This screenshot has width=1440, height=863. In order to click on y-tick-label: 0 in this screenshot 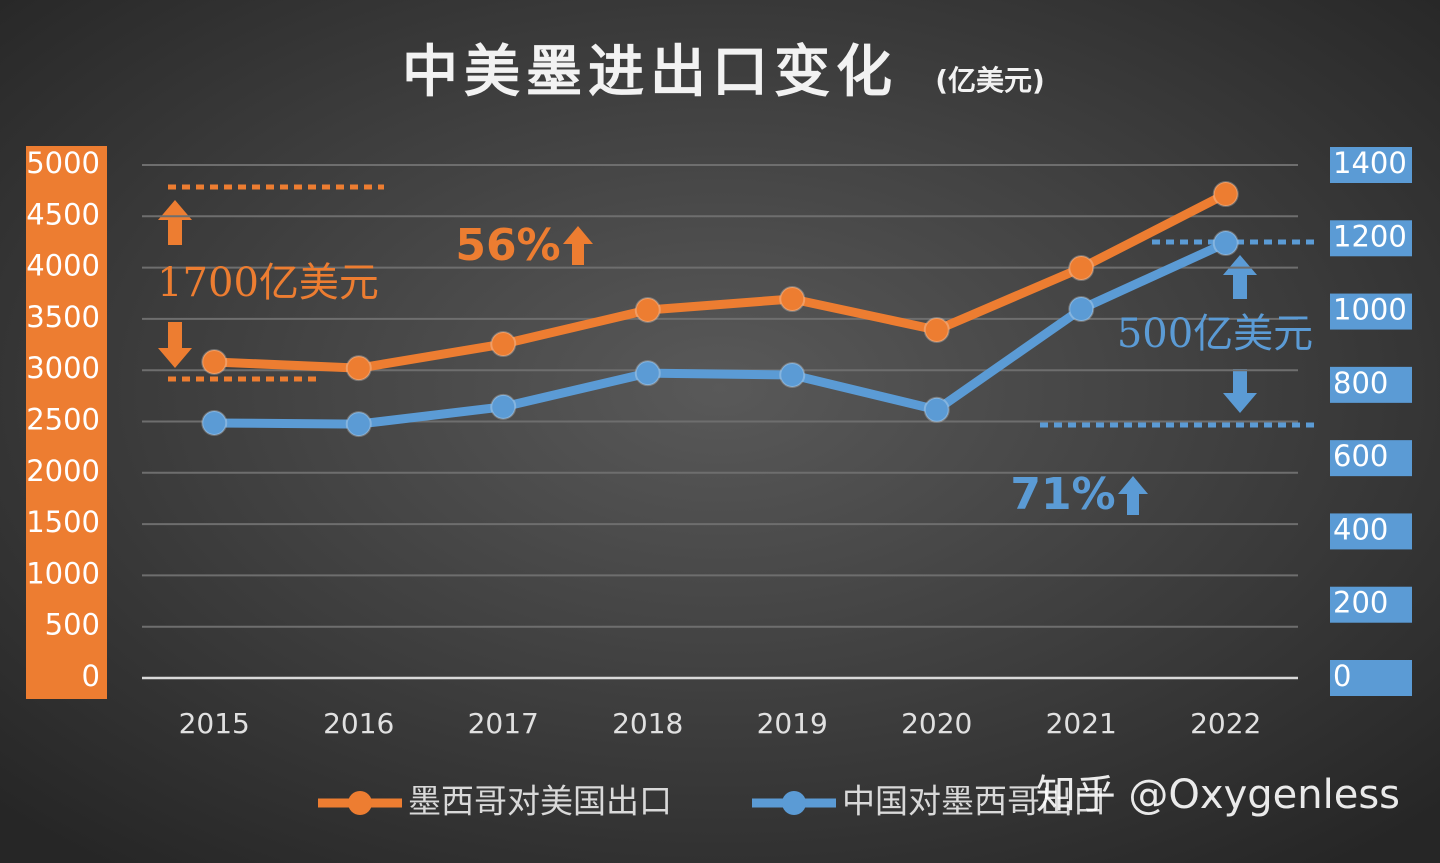, I will do `click(91, 676)`.